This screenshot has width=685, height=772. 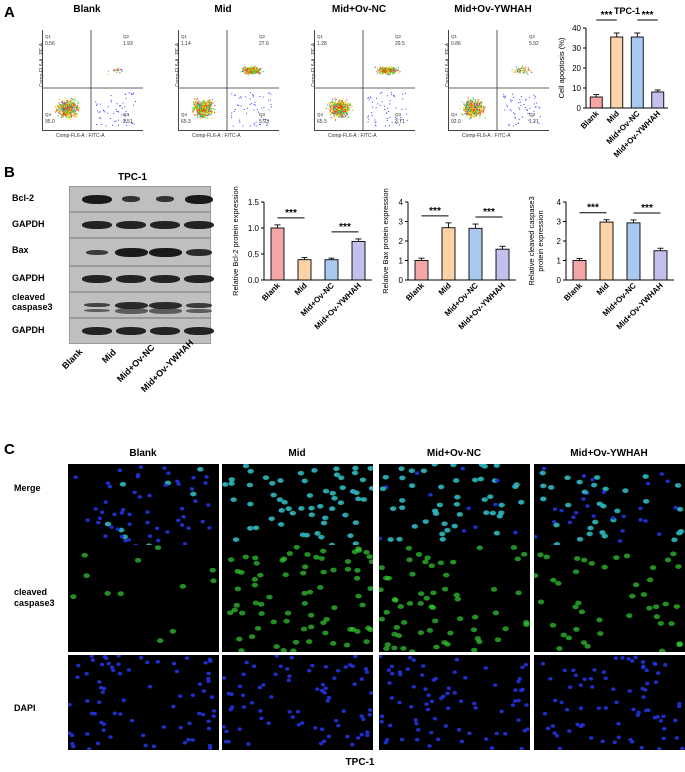 I want to click on y-tick-label: 4, so click(x=401, y=202).